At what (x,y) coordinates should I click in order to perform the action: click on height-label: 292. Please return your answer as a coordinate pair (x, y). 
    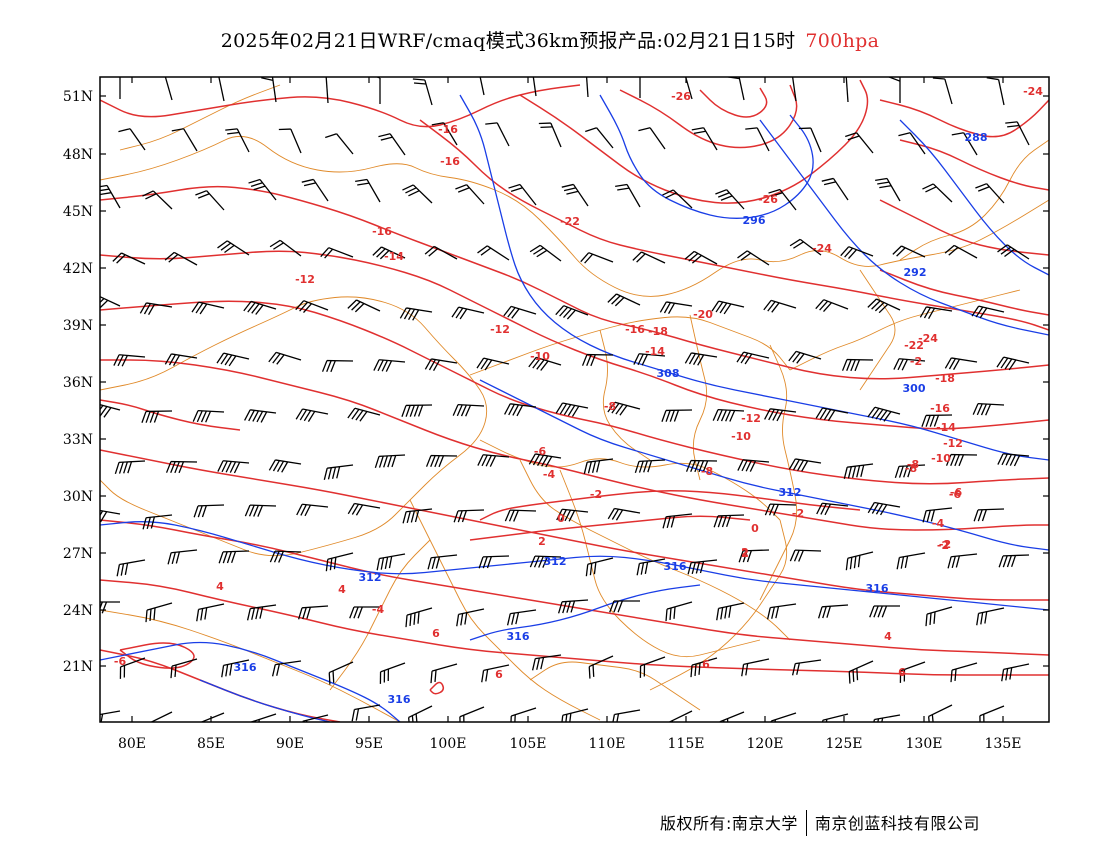
    Looking at the image, I should click on (915, 272).